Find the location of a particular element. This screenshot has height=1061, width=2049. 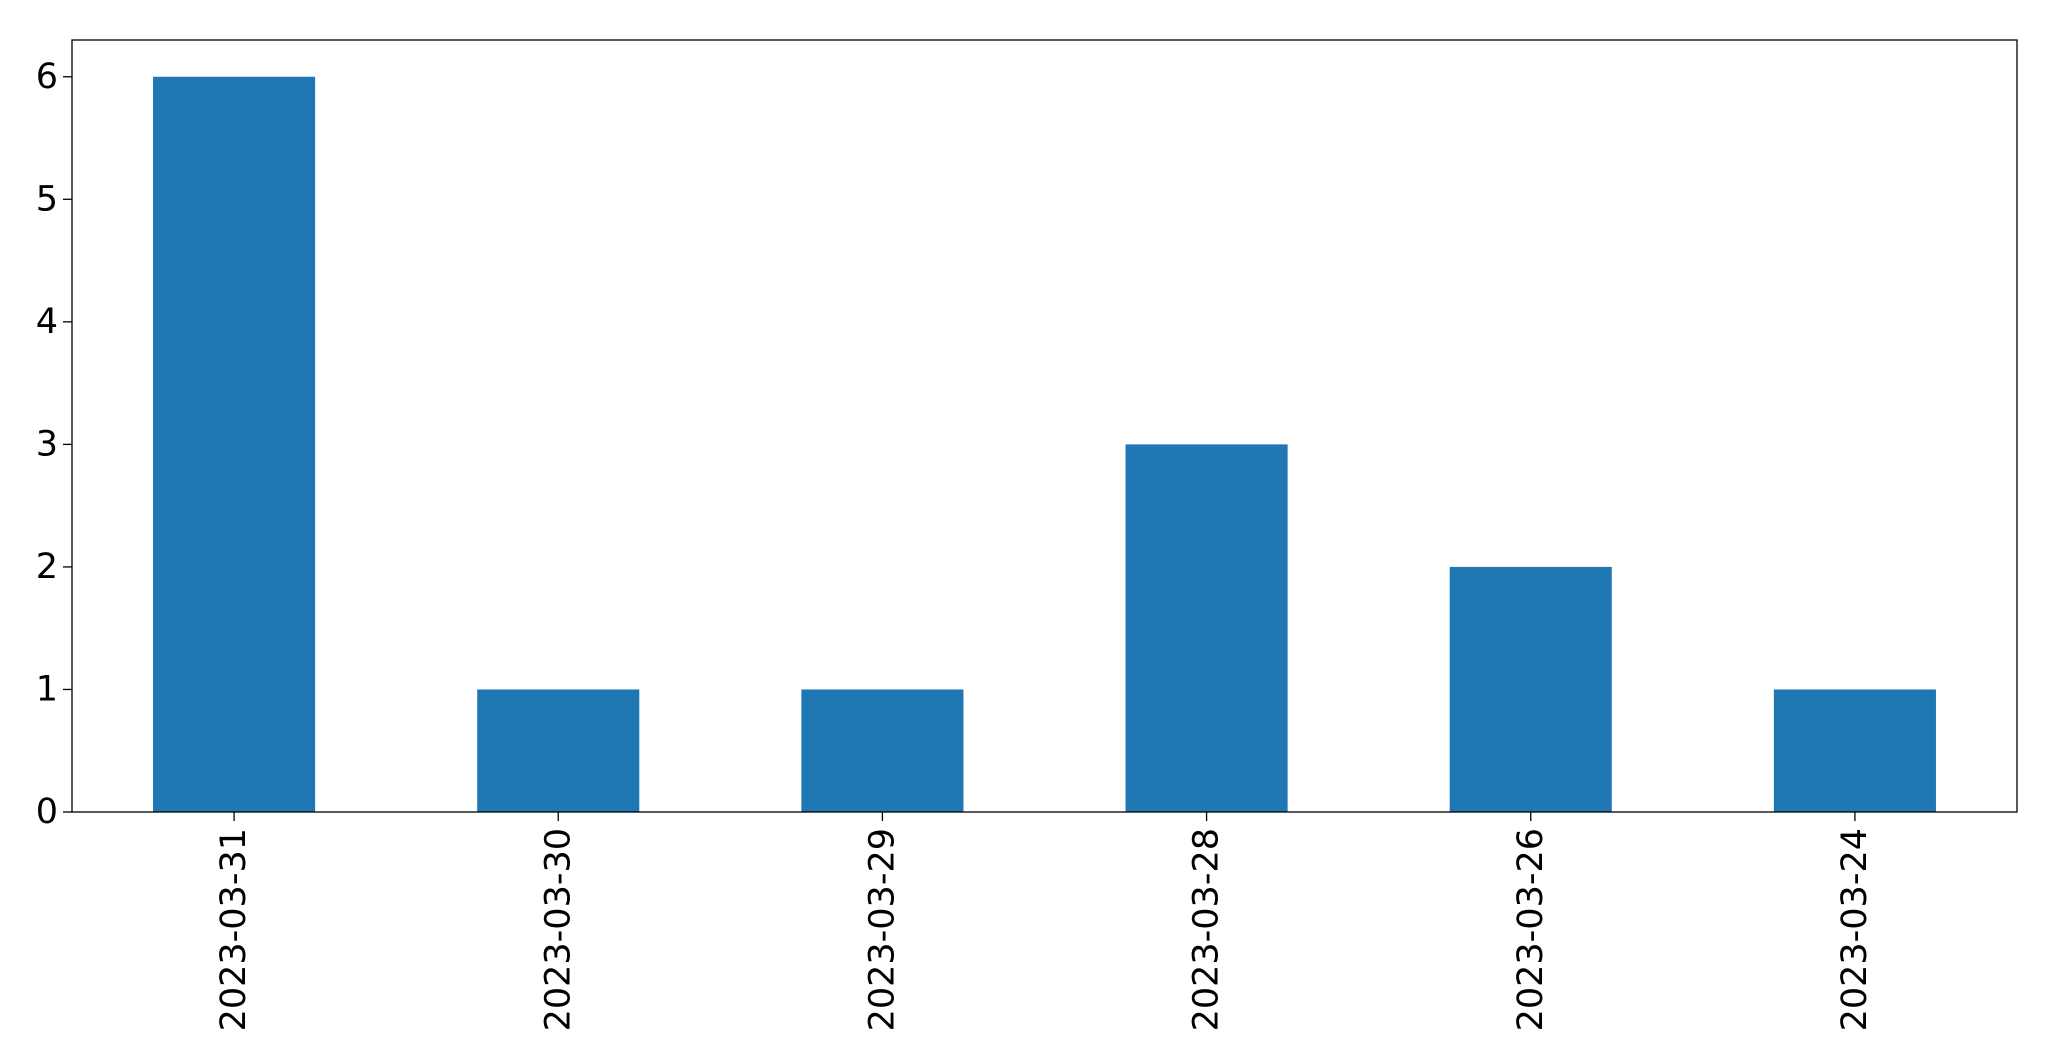

y-tick-label: 0 is located at coordinates (47, 812).